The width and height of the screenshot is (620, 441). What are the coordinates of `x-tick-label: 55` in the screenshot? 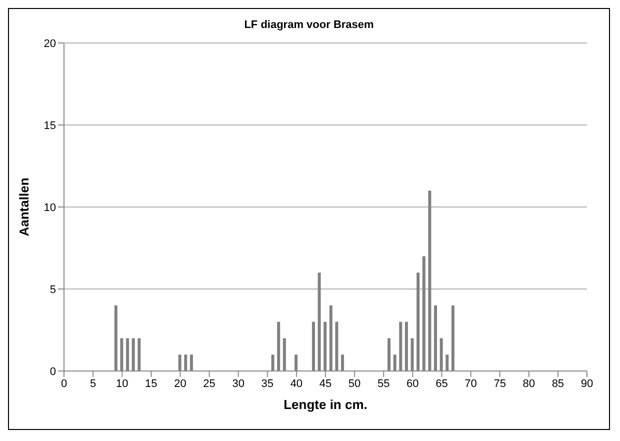 It's located at (383, 384).